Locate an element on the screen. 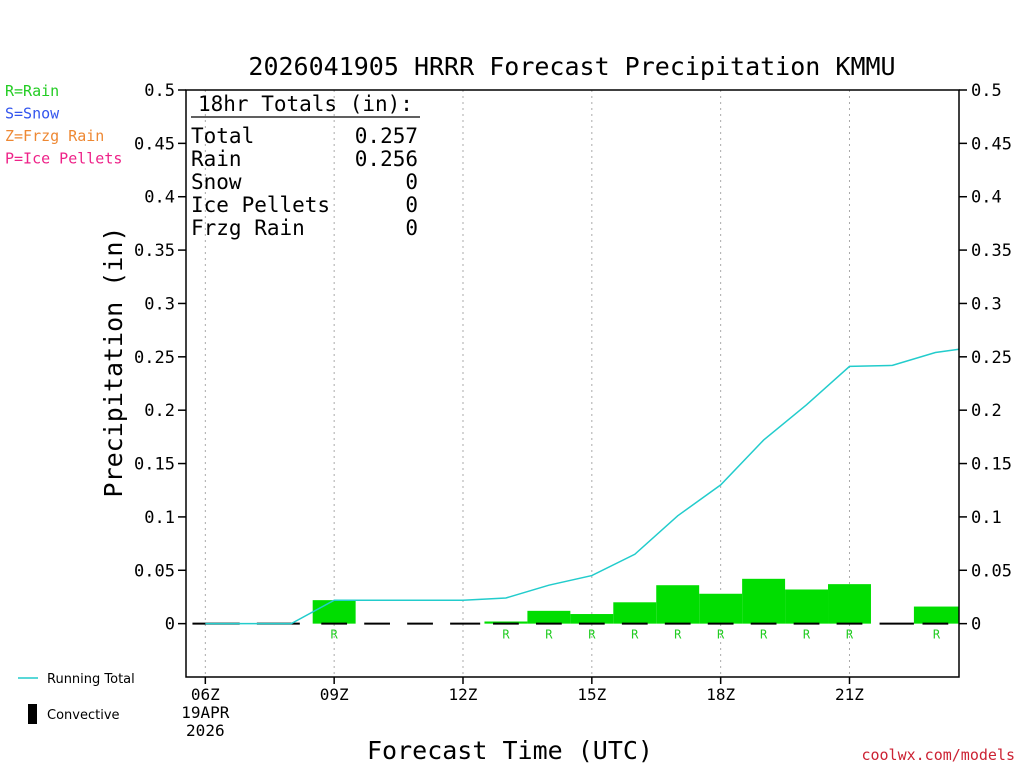  x-tick-sublabel-0-0: 19APR is located at coordinates (205, 712).